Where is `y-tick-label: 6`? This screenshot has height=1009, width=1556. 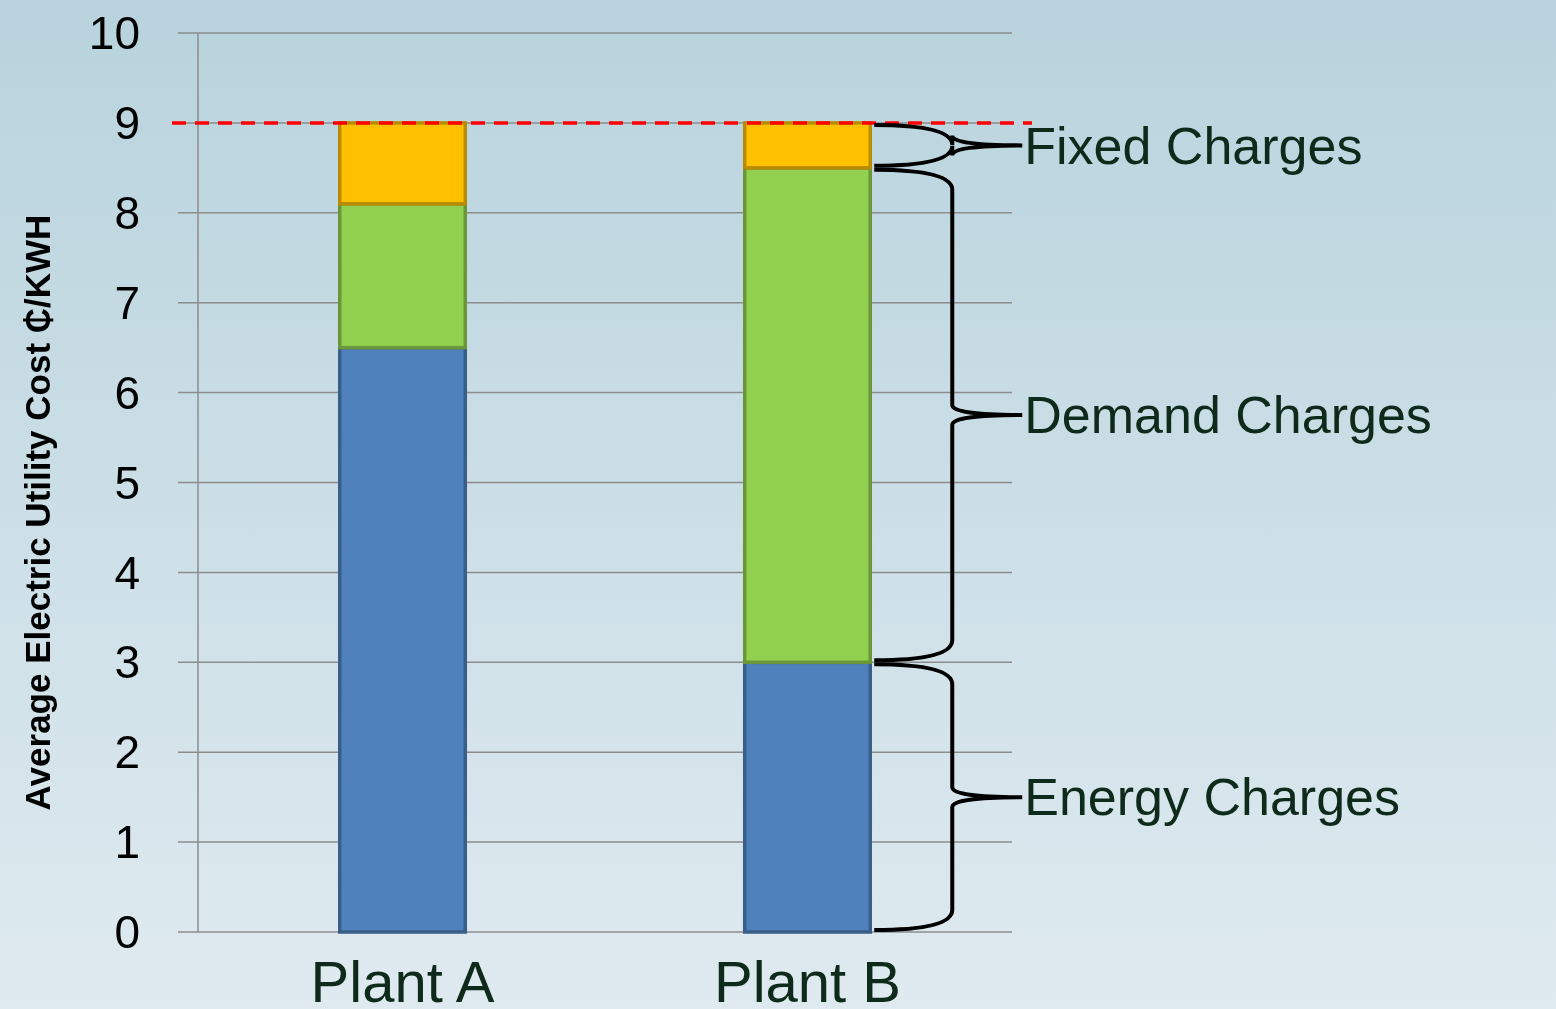
y-tick-label: 6 is located at coordinates (127, 392).